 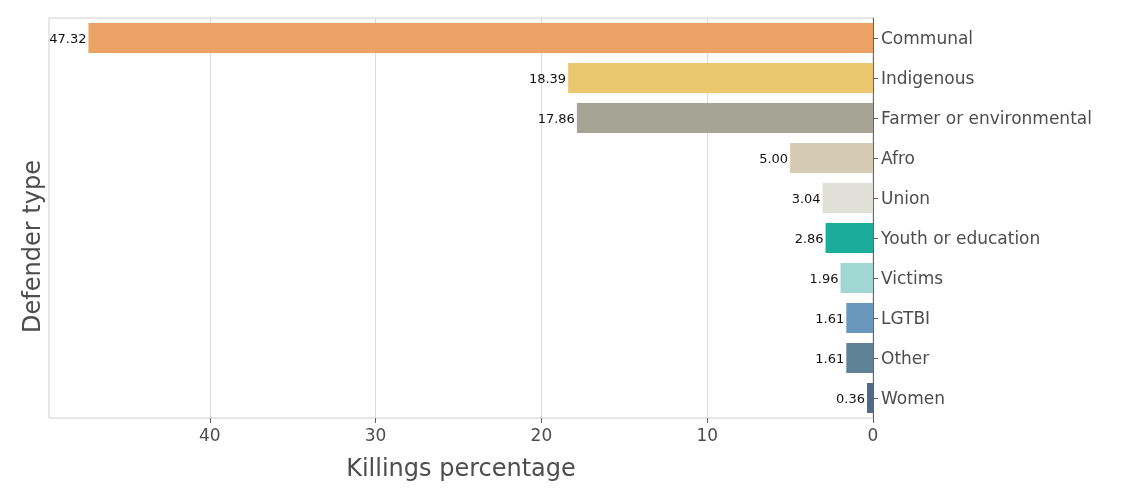 What do you see at coordinates (541, 434) in the screenshot?
I see `x-tick-label: 20` at bounding box center [541, 434].